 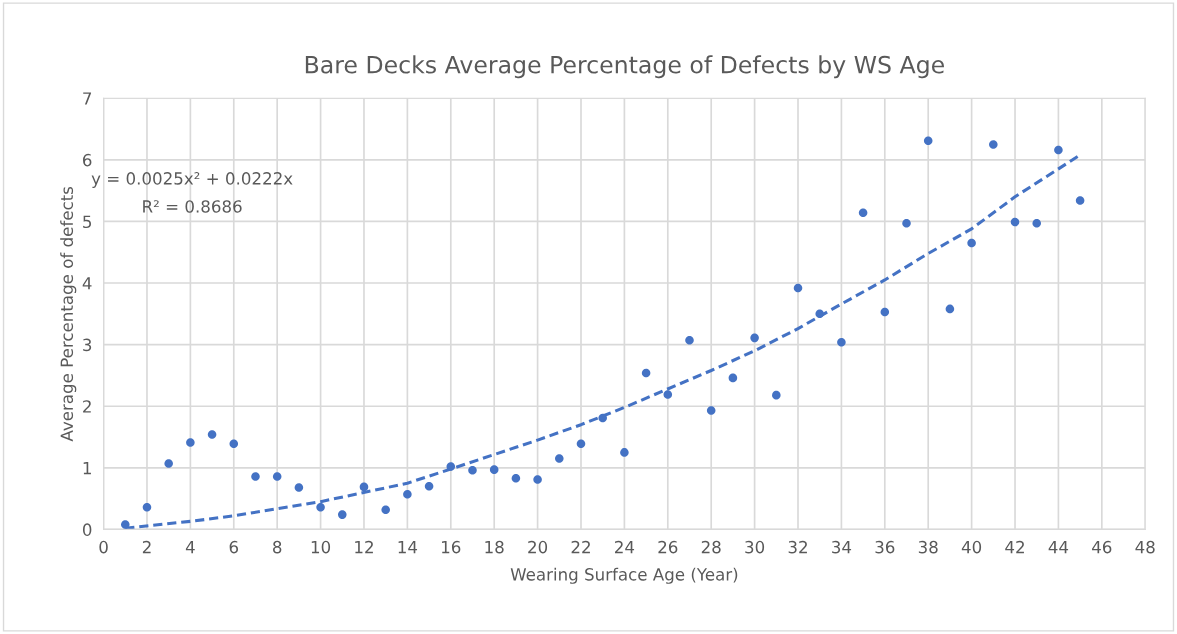 I want to click on x-tick-label: 4, so click(x=190, y=547).